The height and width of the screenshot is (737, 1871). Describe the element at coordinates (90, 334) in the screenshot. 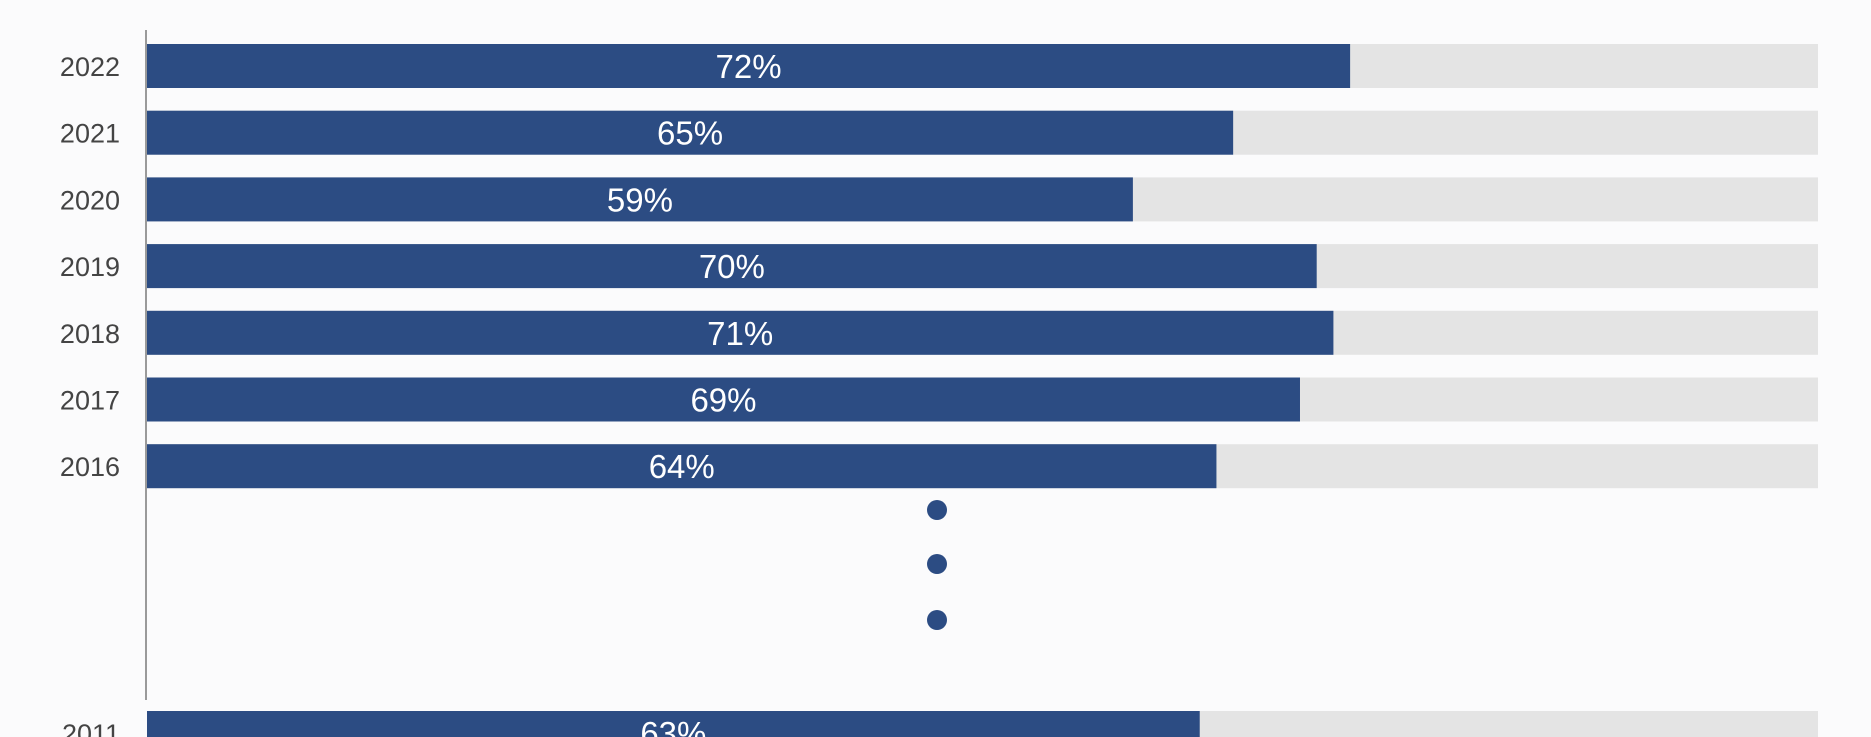

I see `year-label: 2018` at that location.